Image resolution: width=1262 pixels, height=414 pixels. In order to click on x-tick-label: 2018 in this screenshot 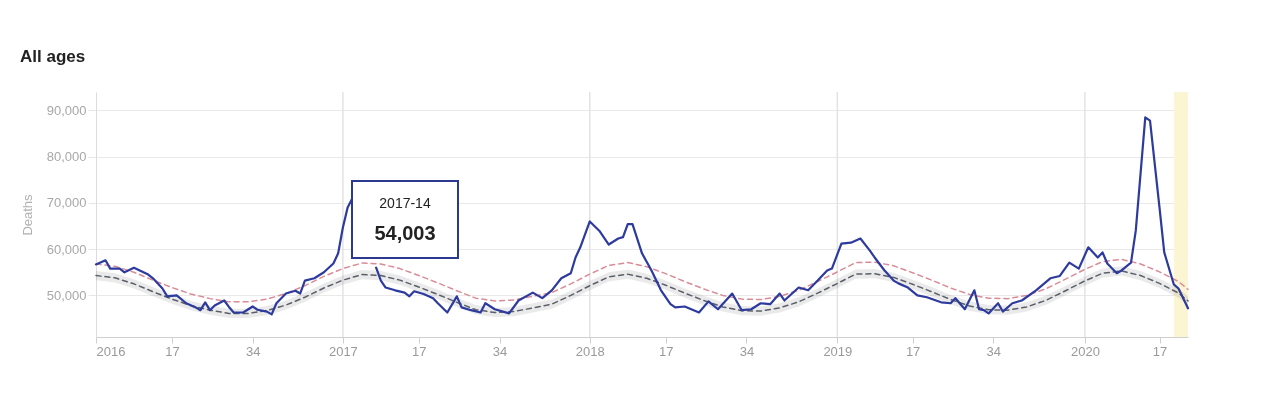, I will do `click(590, 351)`.